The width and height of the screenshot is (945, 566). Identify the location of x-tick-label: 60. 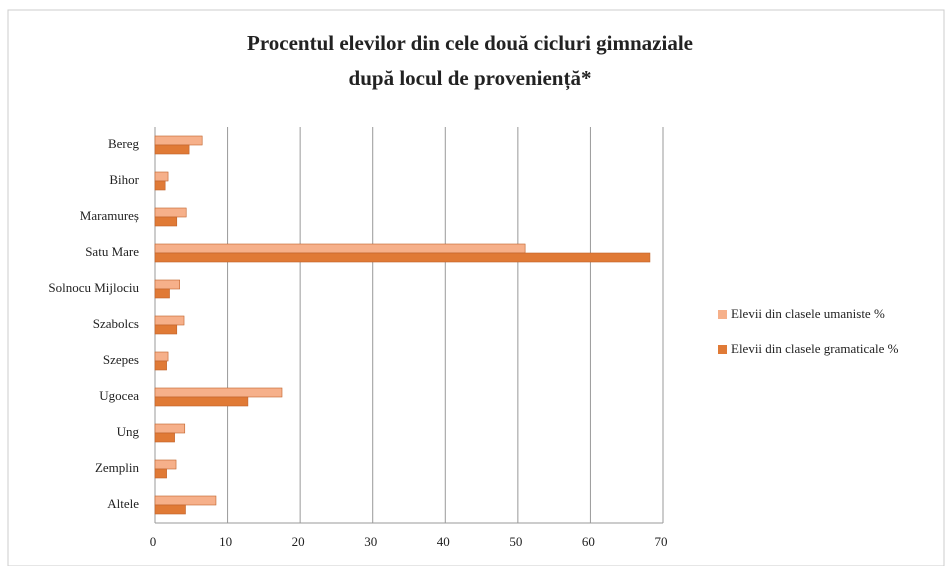
(588, 541).